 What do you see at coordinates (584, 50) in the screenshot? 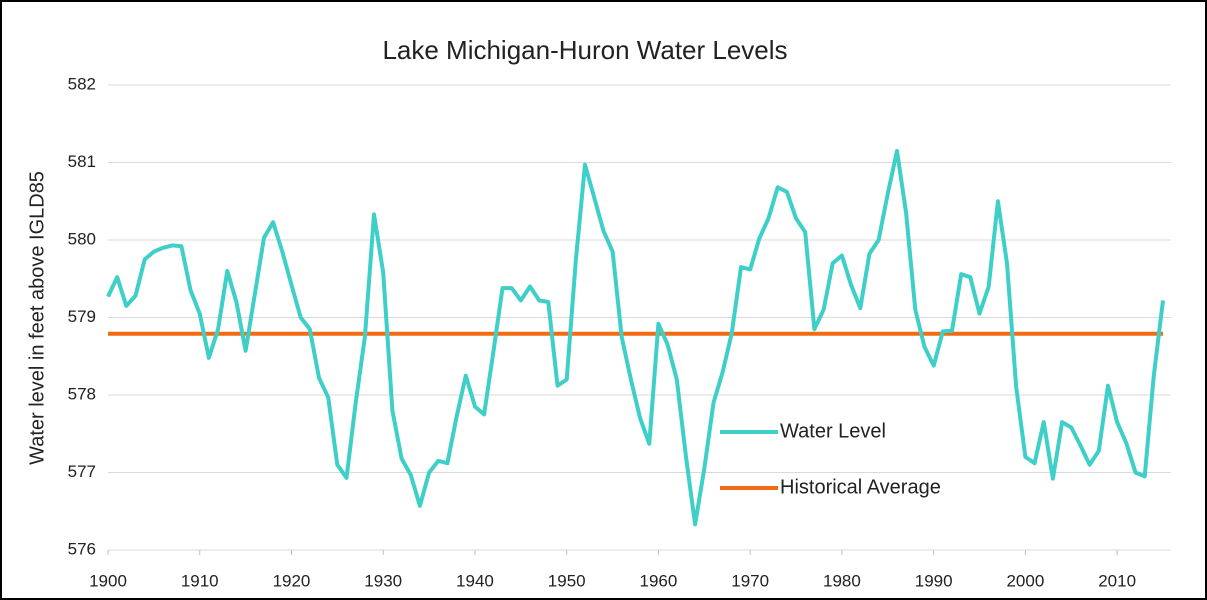
I see `chart-title: Lake Michigan-Huron Water Levels` at bounding box center [584, 50].